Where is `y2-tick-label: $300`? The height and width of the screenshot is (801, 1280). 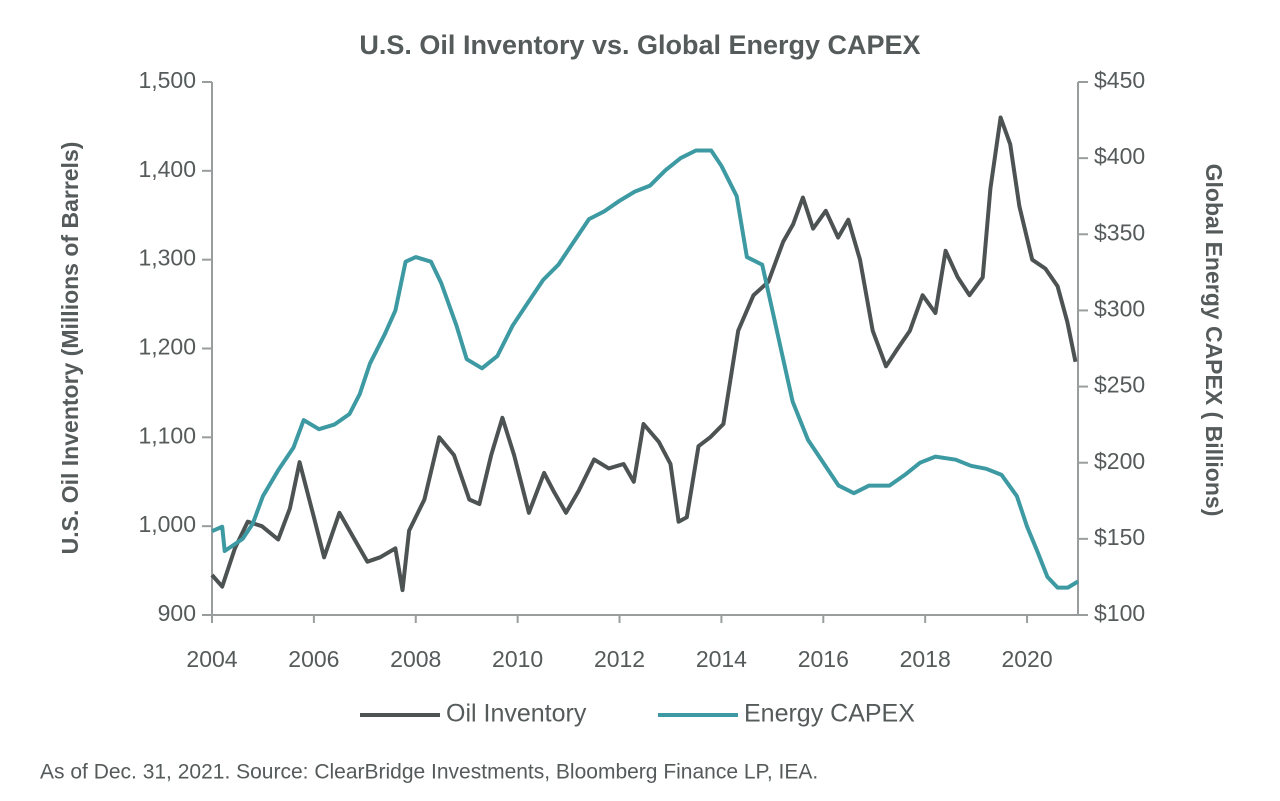 y2-tick-label: $300 is located at coordinates (1119, 309).